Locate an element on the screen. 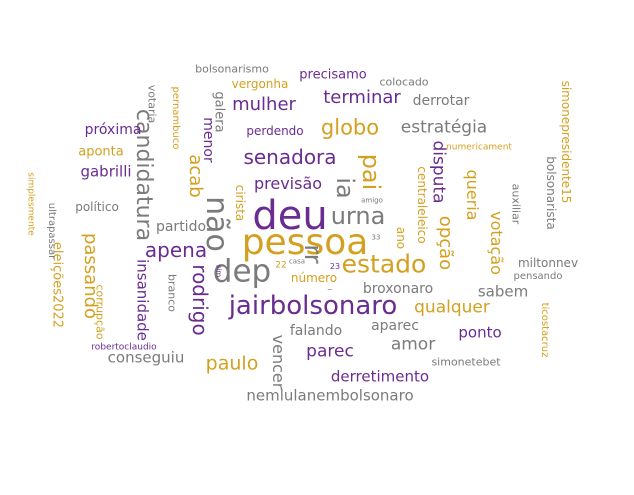  word: próxima is located at coordinates (113, 130).